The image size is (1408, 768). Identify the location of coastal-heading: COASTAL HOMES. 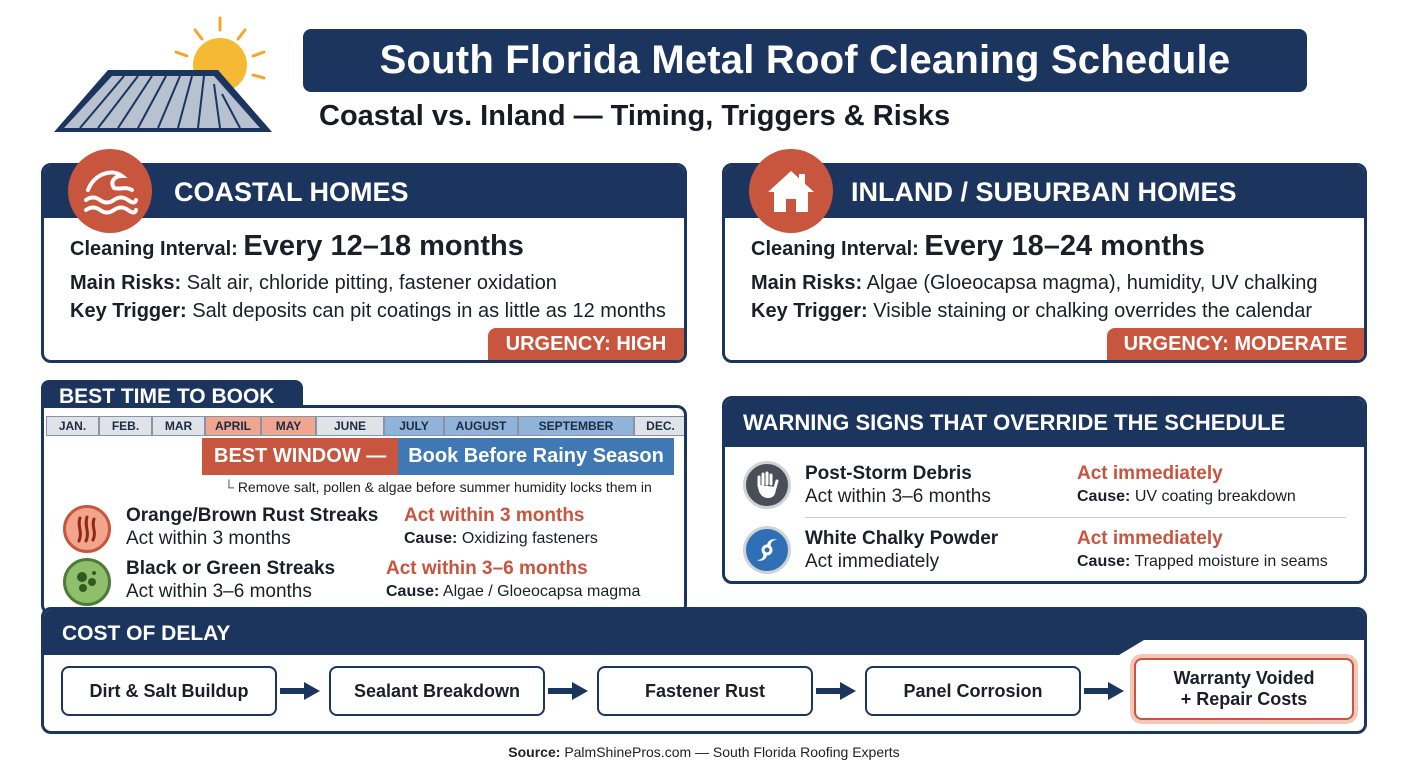
(291, 191).